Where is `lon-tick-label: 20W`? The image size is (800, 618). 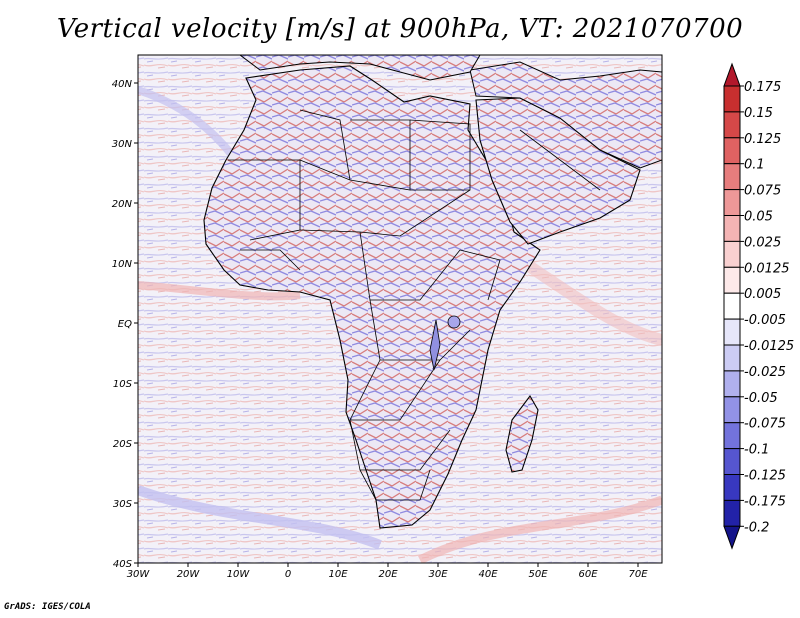
lon-tick-label: 20W is located at coordinates (189, 574).